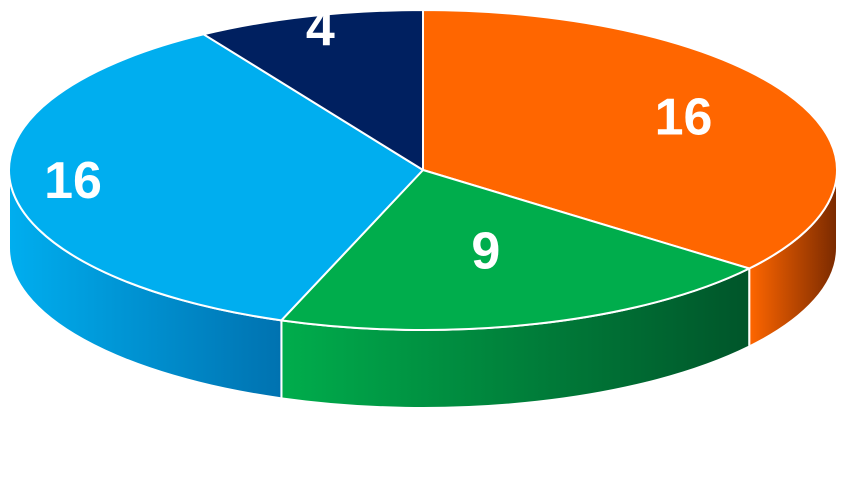 This screenshot has height=493, width=841. What do you see at coordinates (684, 118) in the screenshot?
I see `pie-data-label-0: 16` at bounding box center [684, 118].